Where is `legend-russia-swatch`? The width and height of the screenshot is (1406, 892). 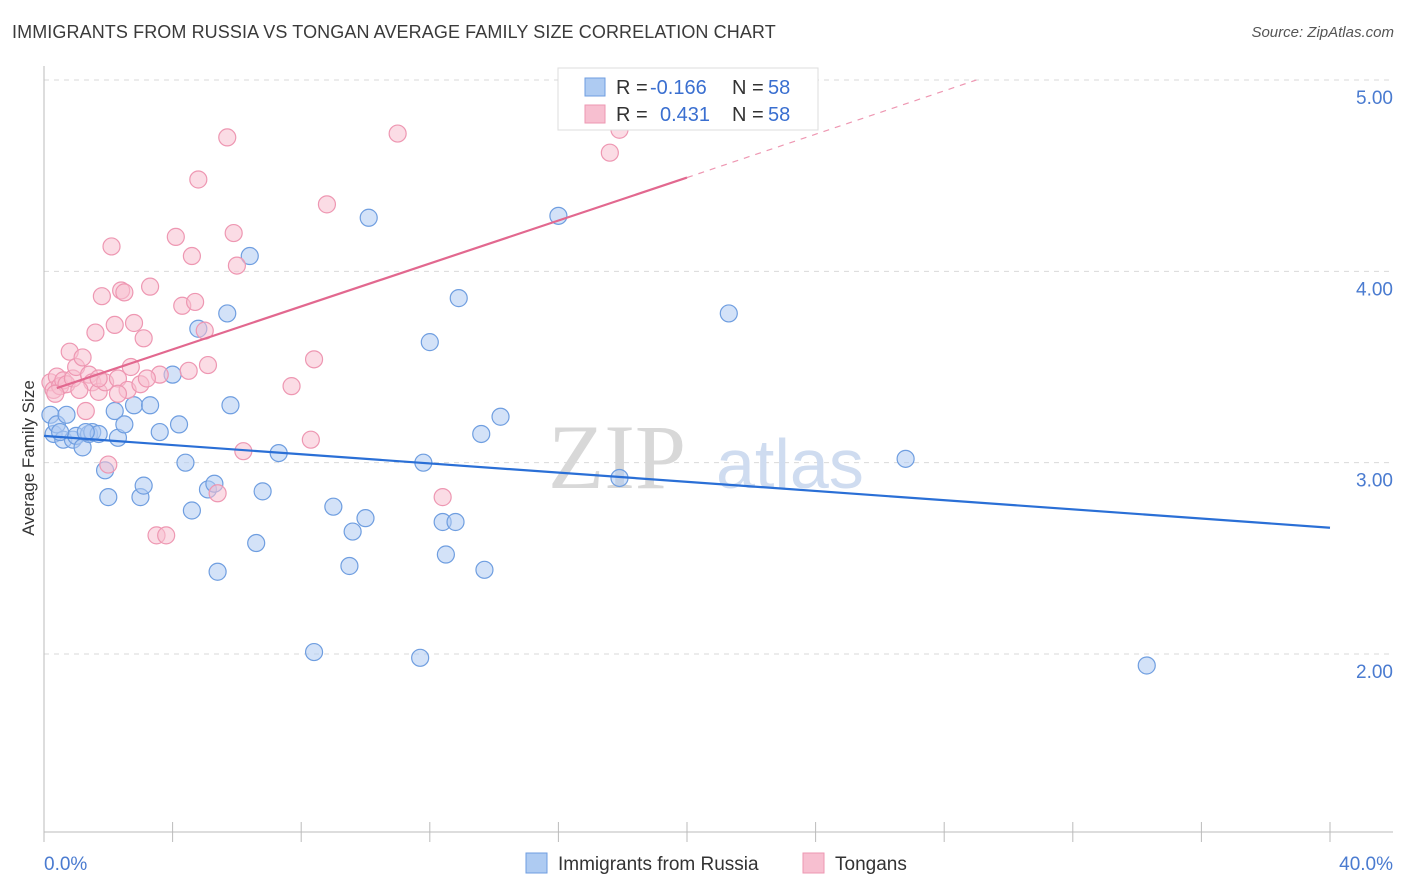
legend-russia-swatch is located at coordinates (595, 87).